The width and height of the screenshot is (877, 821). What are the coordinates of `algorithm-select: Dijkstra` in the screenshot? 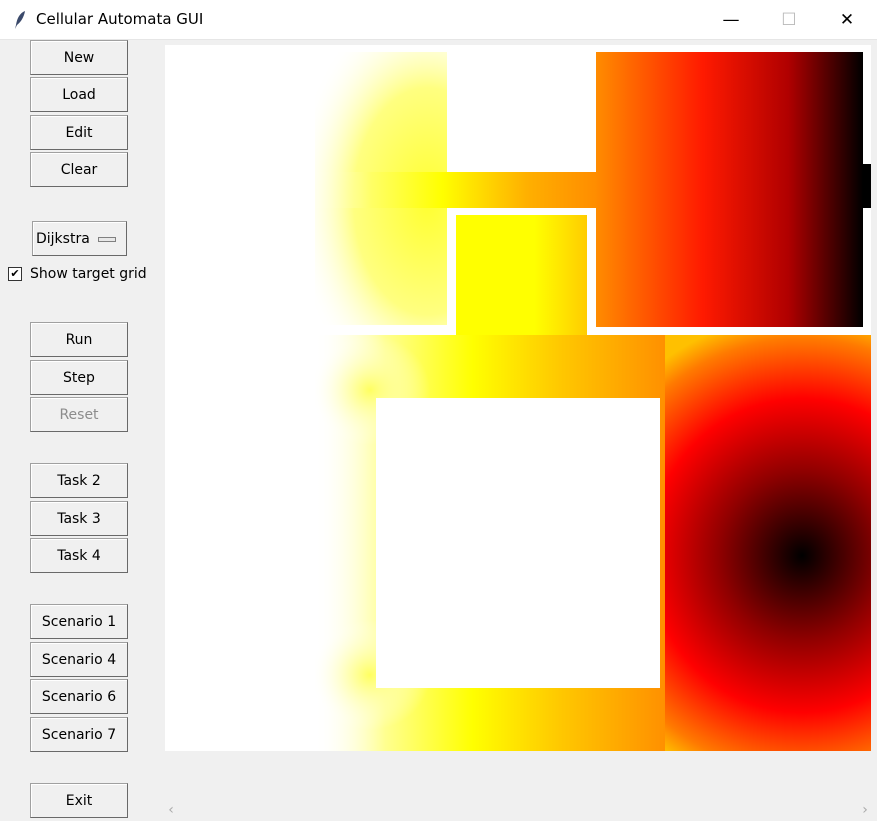 It's located at (79, 238).